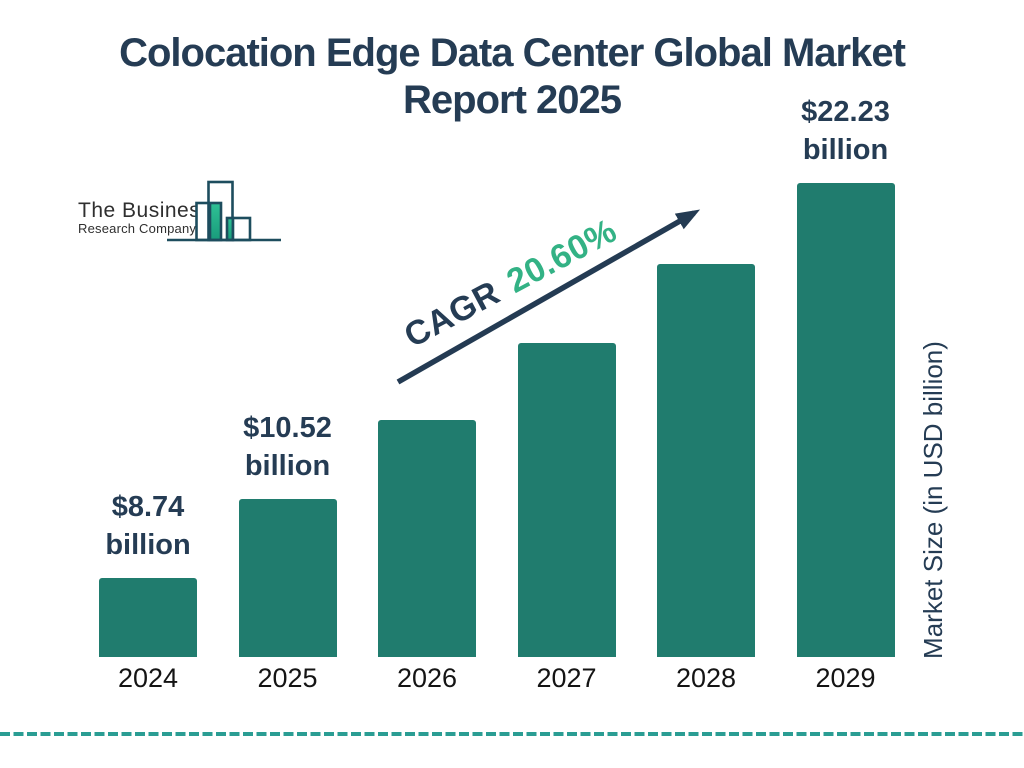 The width and height of the screenshot is (1024, 768). What do you see at coordinates (845, 112) in the screenshot?
I see `value-label-line: $22.23` at bounding box center [845, 112].